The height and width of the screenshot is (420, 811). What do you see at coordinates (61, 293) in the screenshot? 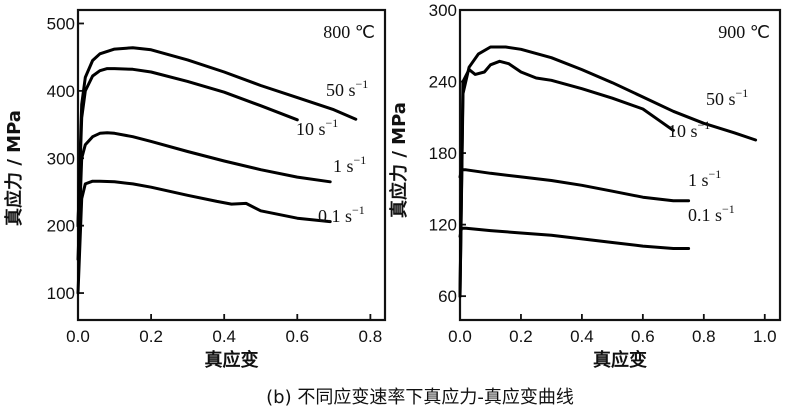
I see `y-tick-label: 100` at bounding box center [61, 293].